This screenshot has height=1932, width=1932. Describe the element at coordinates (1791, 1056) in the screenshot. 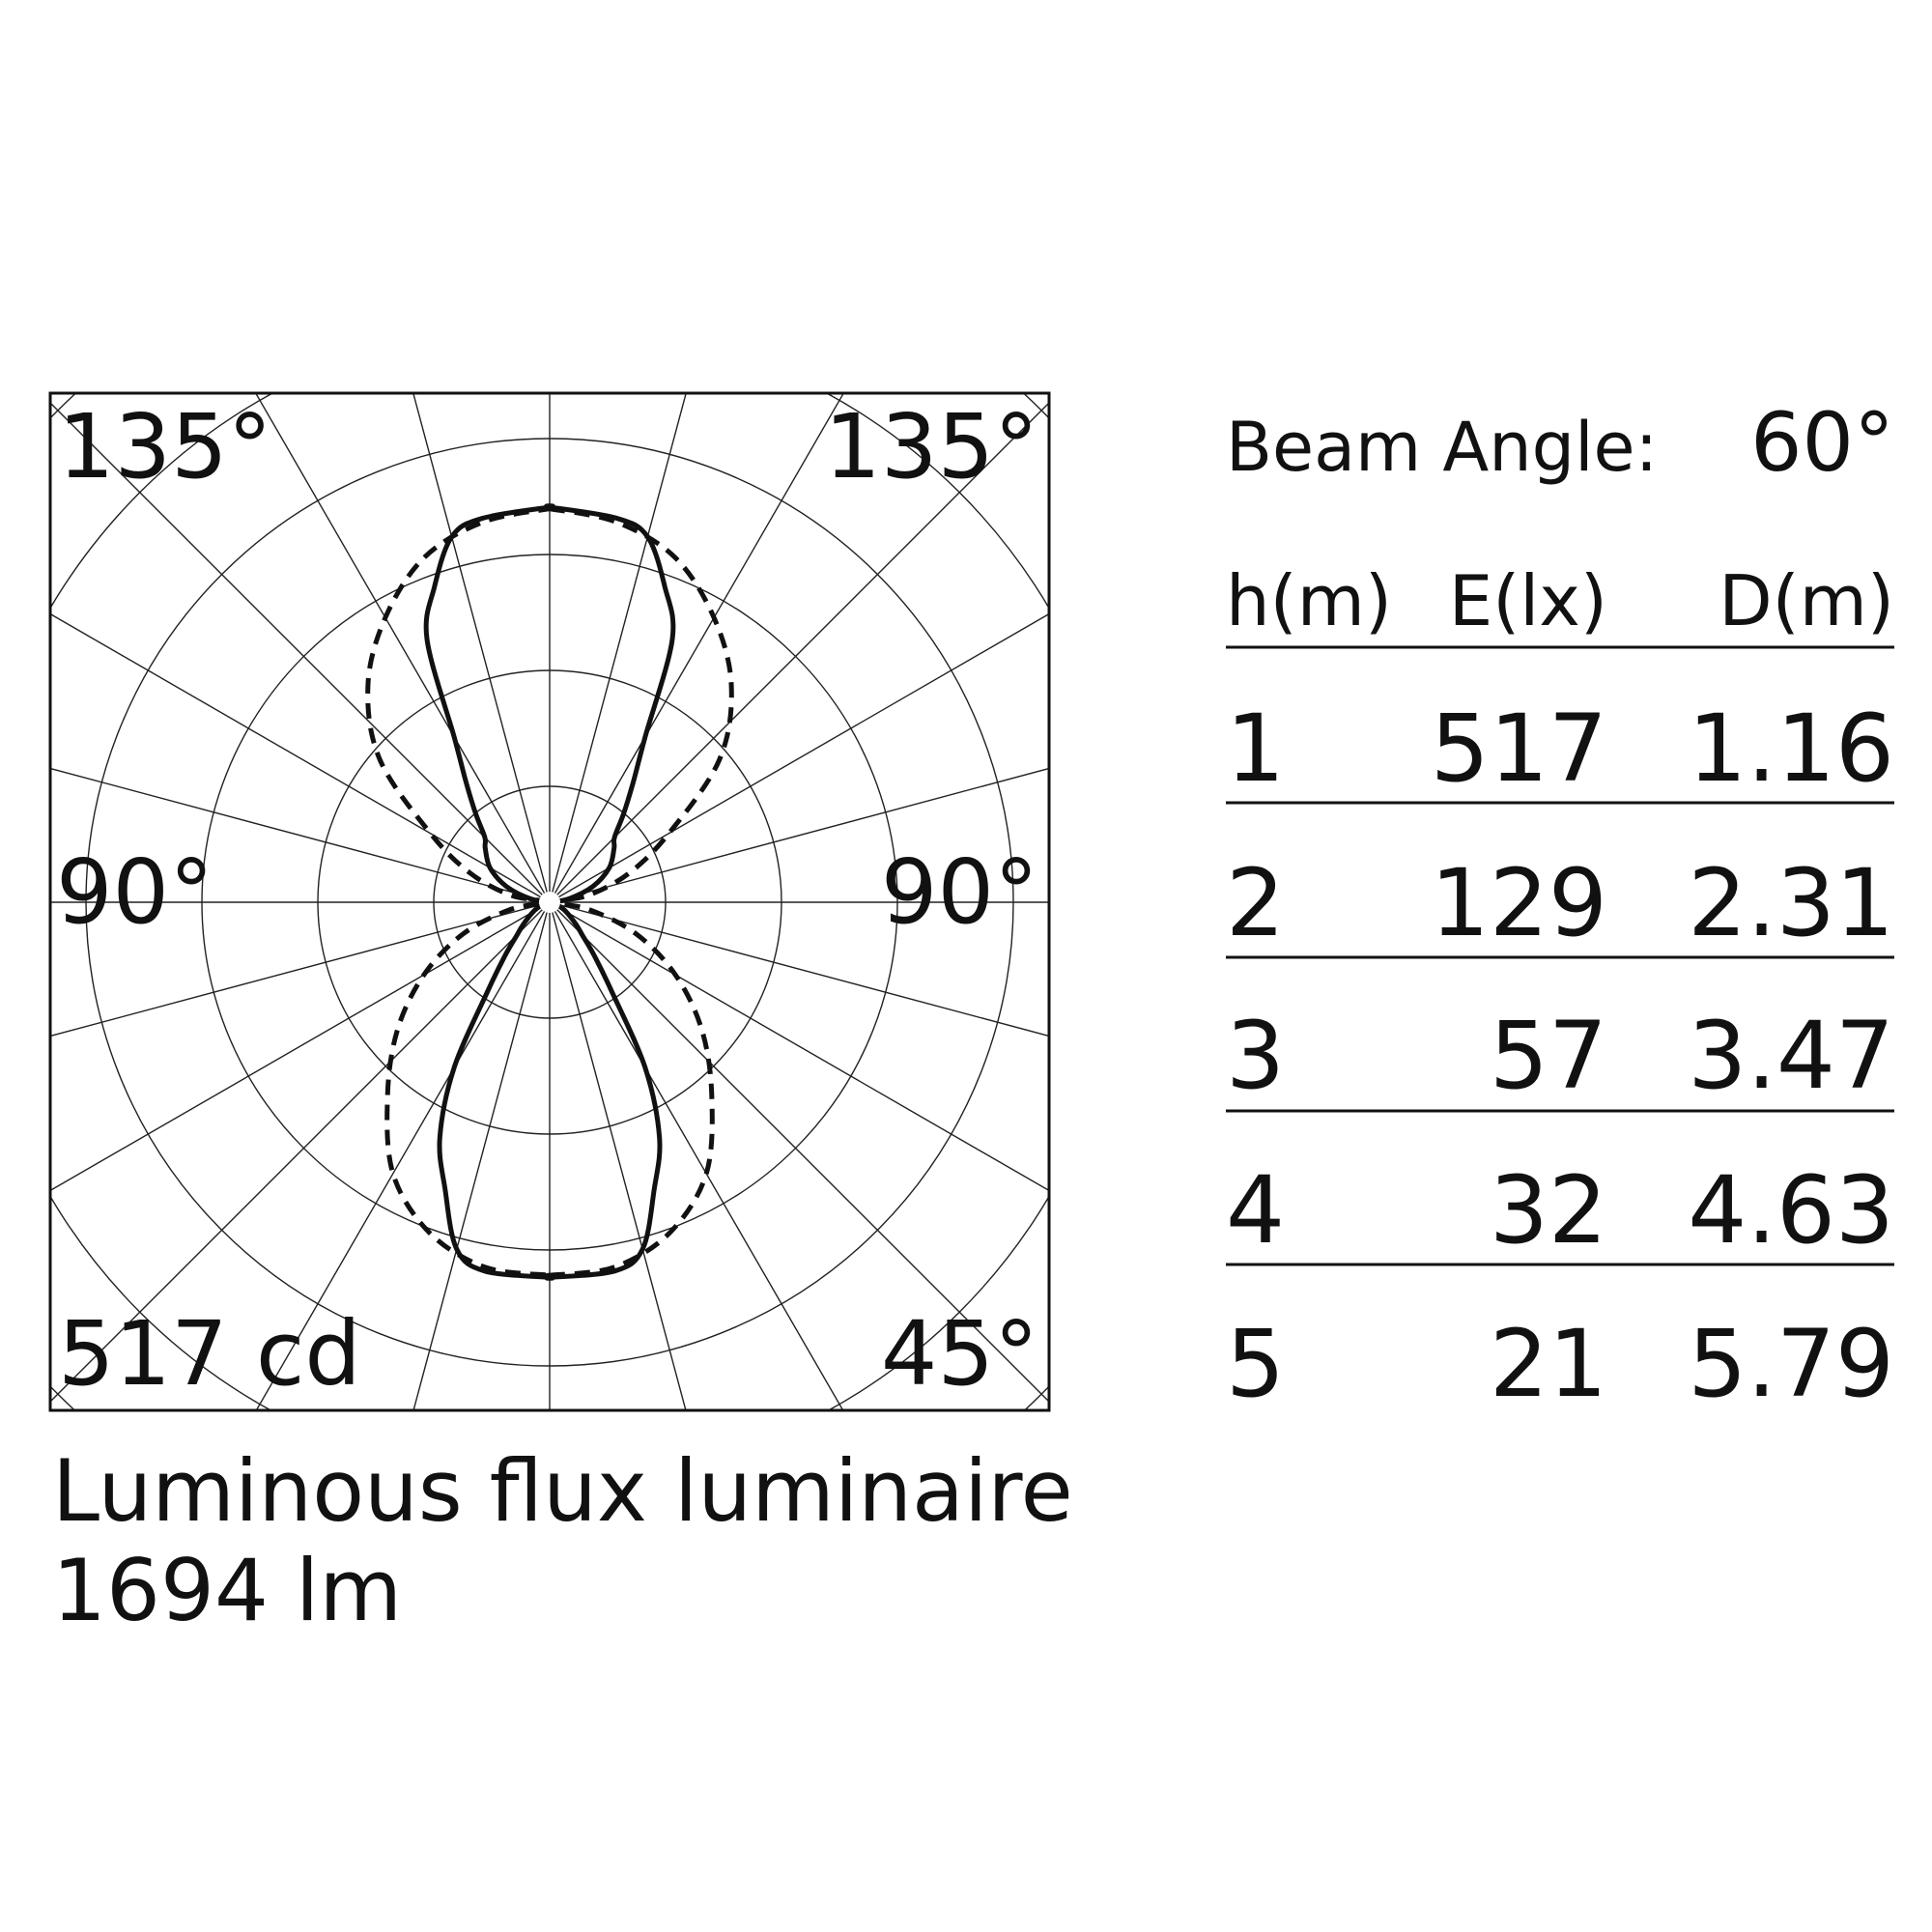

I see `cell-d: 3.47` at that location.